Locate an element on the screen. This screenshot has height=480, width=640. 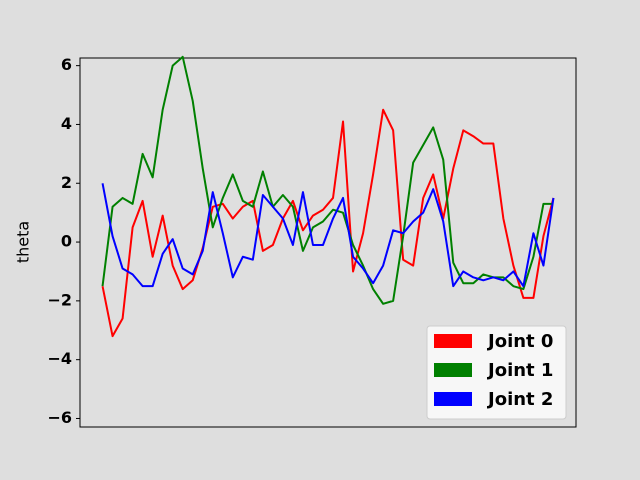
legend-label: Joint 2 is located at coordinates (519, 399).